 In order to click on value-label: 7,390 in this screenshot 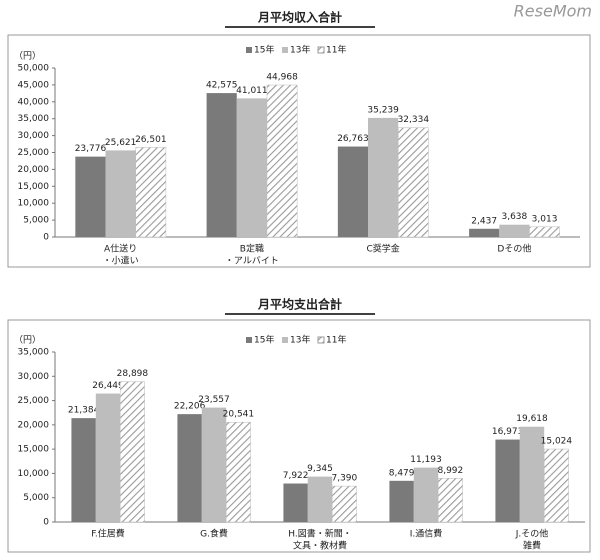, I will do `click(344, 479)`.